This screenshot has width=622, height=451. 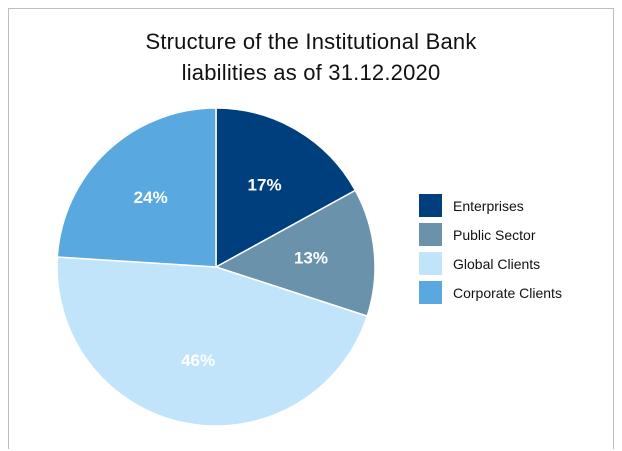 I want to click on legend-swatch-corporate-clients, so click(x=430, y=292).